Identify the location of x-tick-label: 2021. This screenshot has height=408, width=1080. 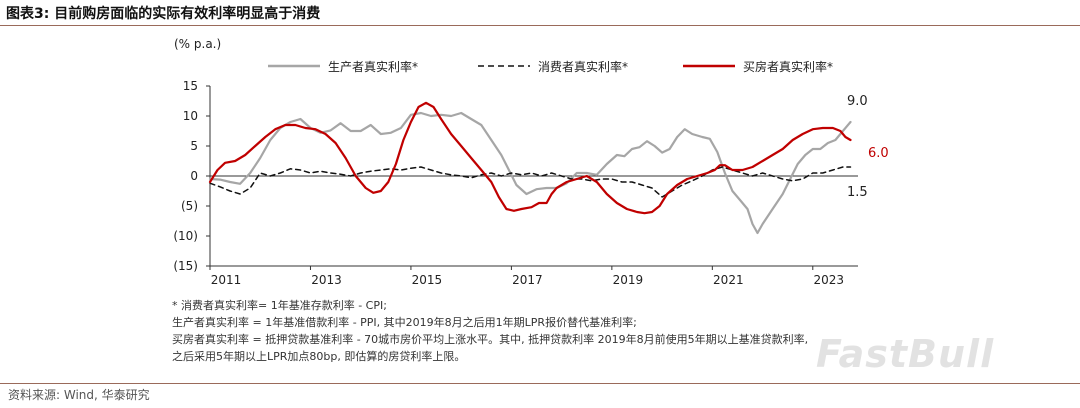
(728, 280).